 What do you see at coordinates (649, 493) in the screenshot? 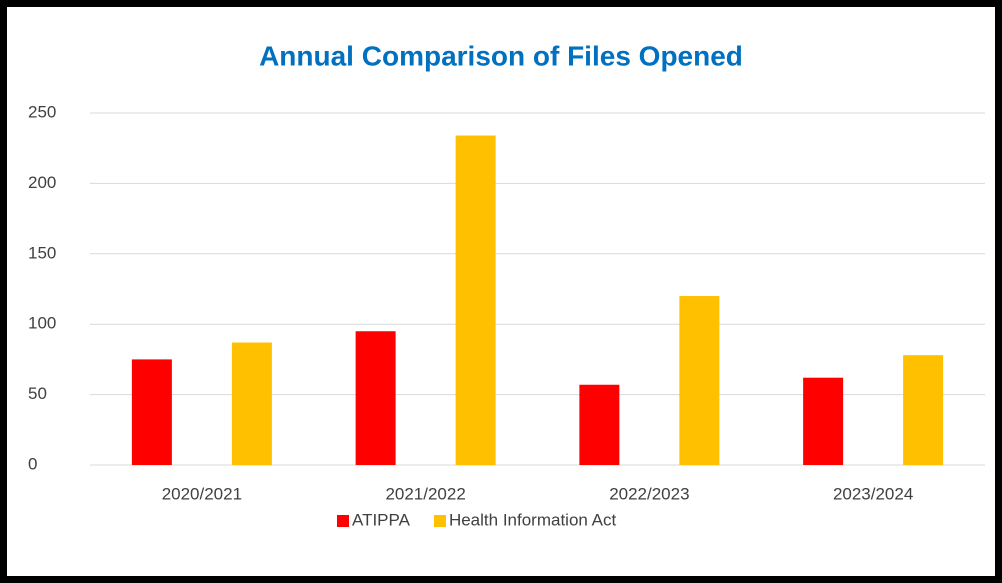
I see `x-tick-label: 2022/2023` at bounding box center [649, 493].